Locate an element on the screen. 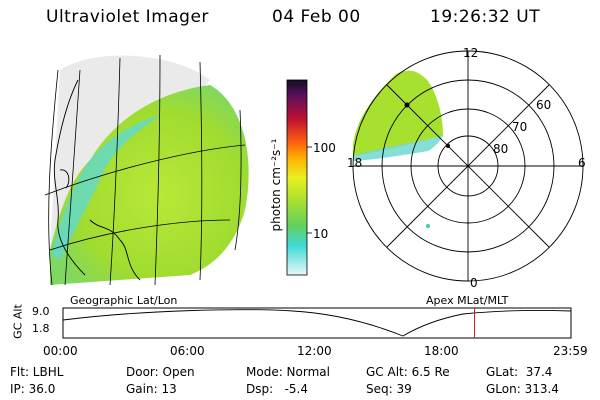 The image size is (600, 400). timeline-xtick-2359: 23:59 is located at coordinates (570, 351).